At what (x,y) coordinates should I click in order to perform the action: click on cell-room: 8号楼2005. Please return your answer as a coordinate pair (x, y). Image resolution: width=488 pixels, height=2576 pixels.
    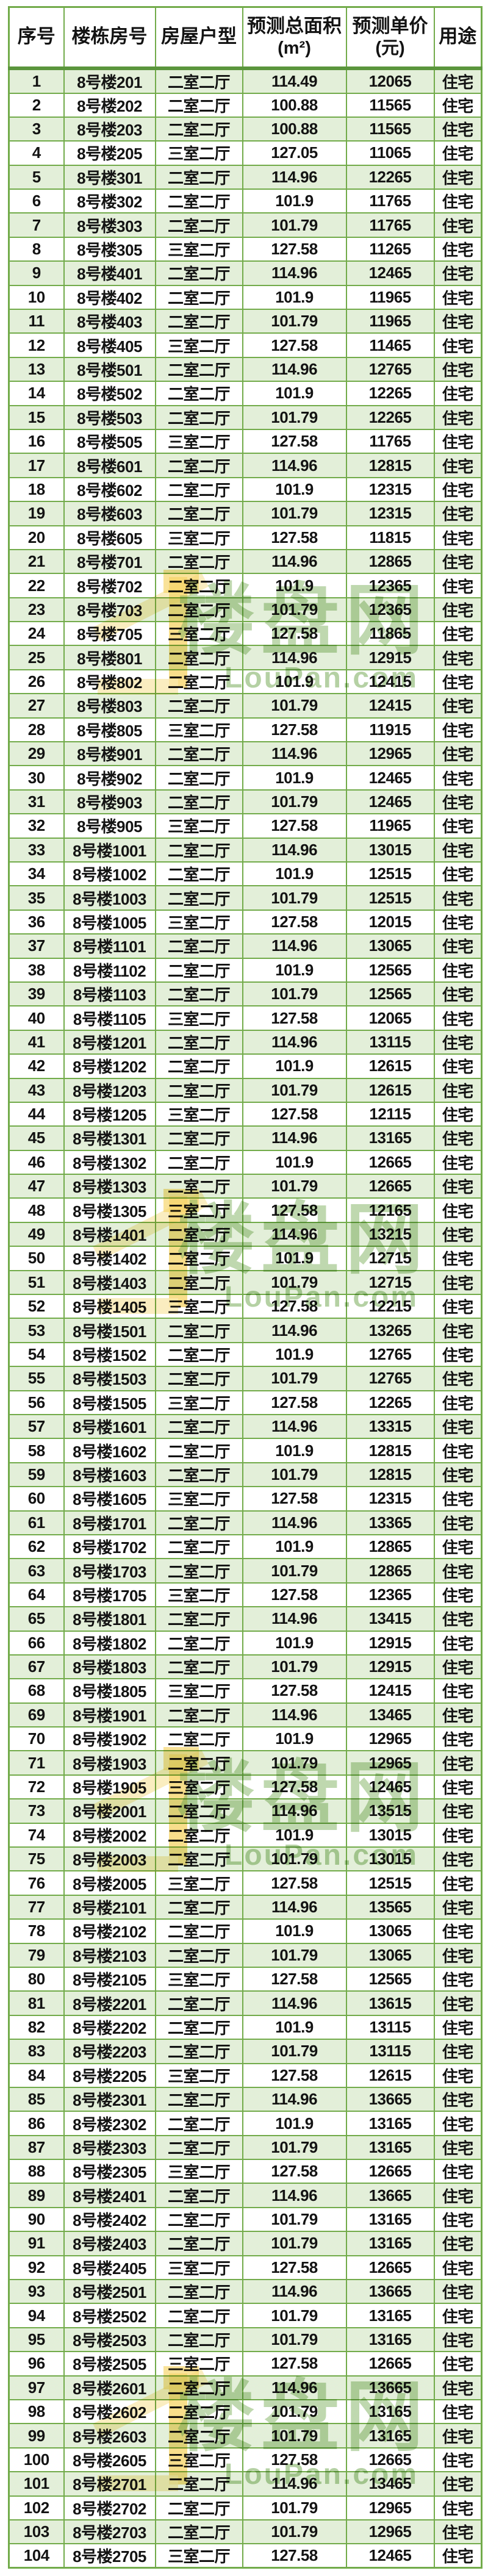
    Looking at the image, I should click on (110, 1883).